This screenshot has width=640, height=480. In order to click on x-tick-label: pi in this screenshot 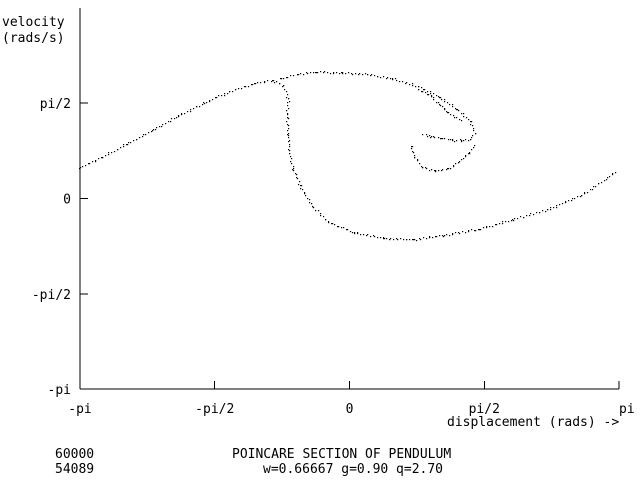, I will do `click(627, 409)`.